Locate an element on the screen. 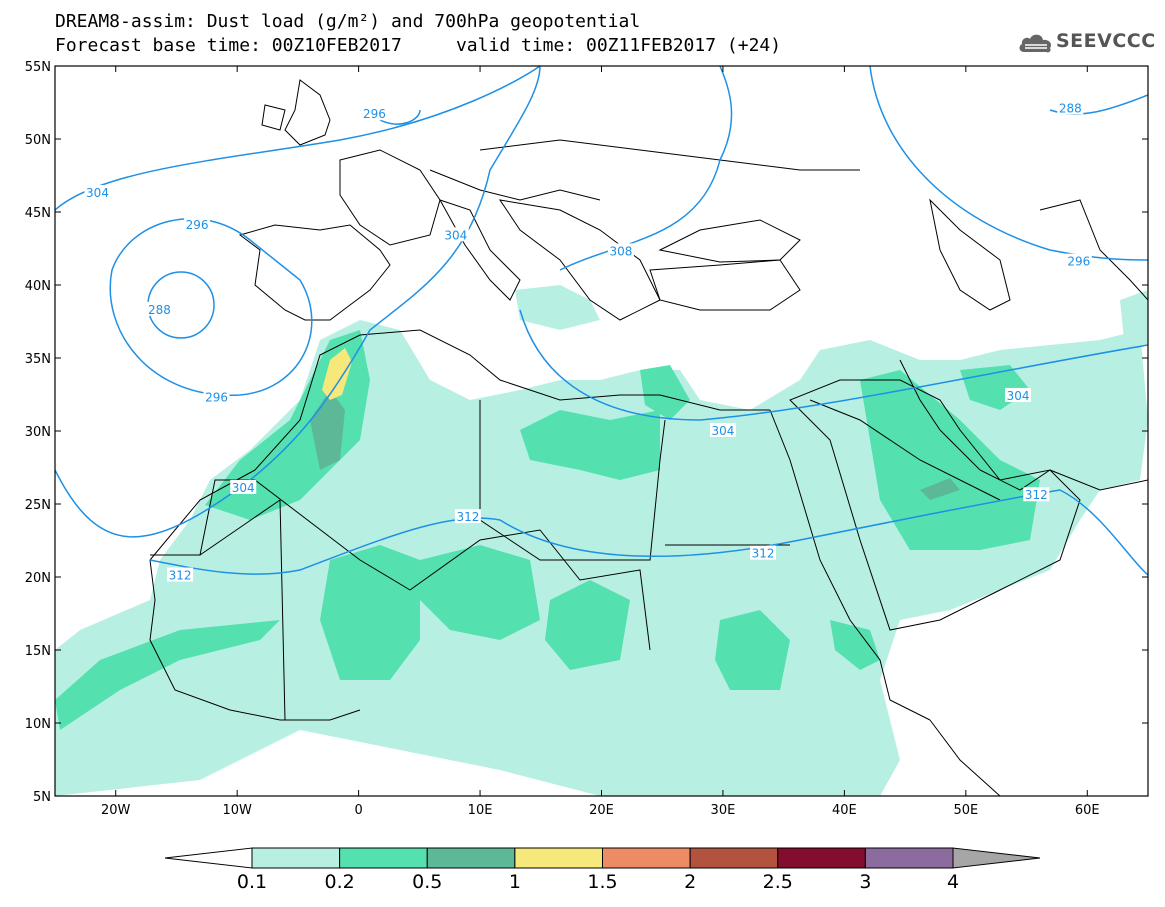  colorbar-label: 0.1 is located at coordinates (252, 882).